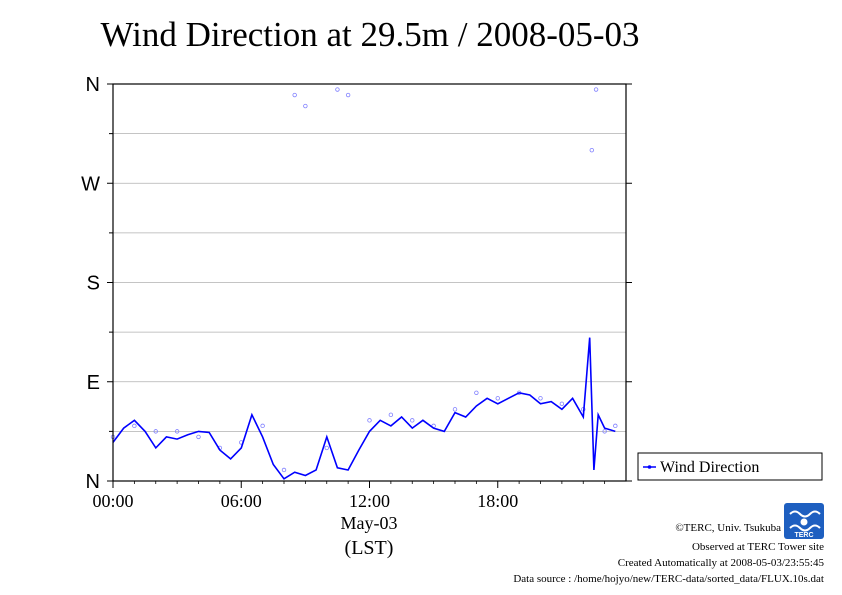  What do you see at coordinates (803, 535) in the screenshot?
I see `logo-text: TERC` at bounding box center [803, 535].